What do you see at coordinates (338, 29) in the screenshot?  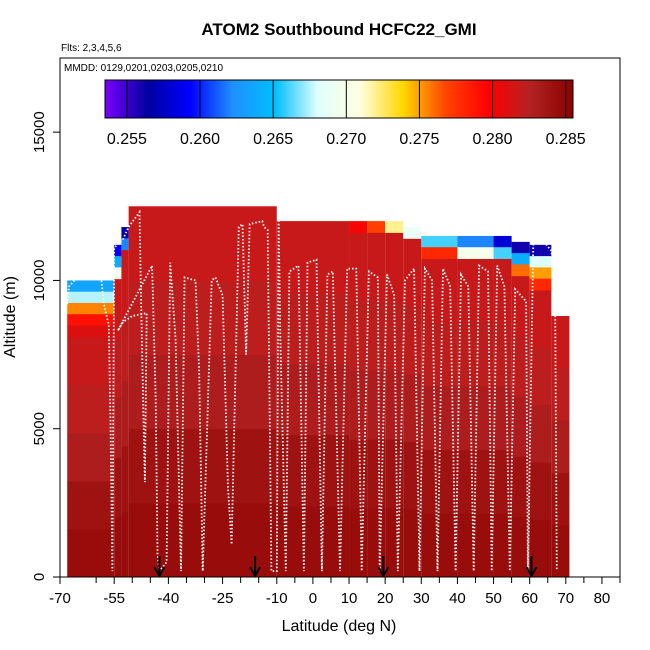 I see `chart-title: ATOM2 Southbound HCFC22_GMI` at bounding box center [338, 29].